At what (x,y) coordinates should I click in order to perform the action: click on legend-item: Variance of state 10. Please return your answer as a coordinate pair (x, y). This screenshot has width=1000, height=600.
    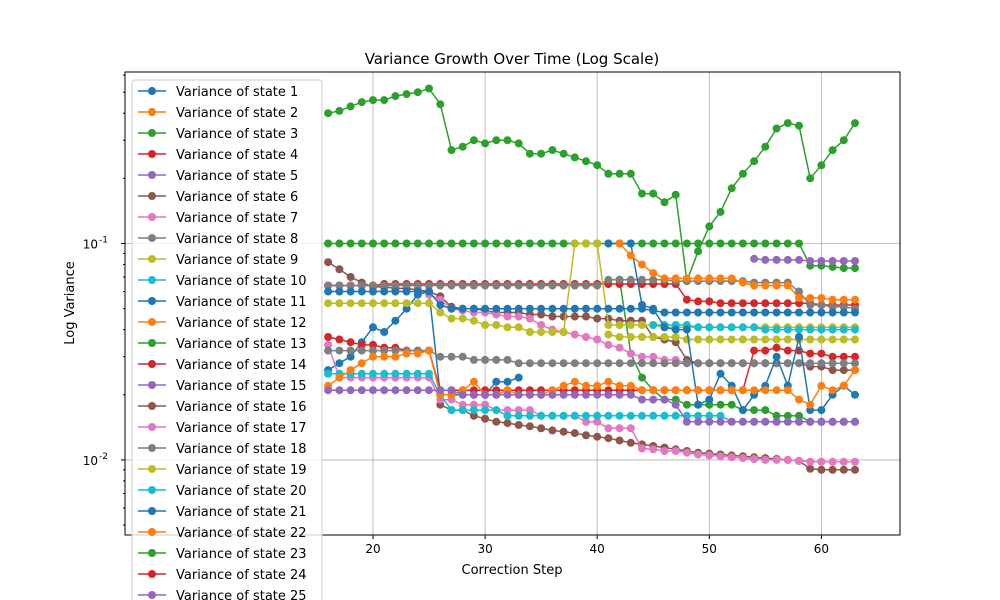
    Looking at the image, I should click on (222, 281).